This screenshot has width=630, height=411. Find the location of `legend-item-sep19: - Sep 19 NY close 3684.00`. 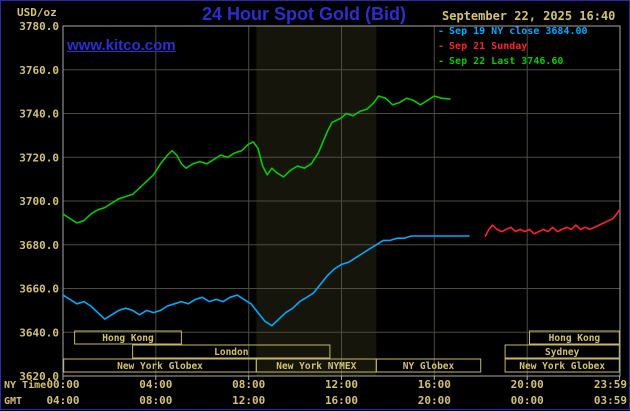

legend-item-sep19: - Sep 19 NY close 3684.00 is located at coordinates (513, 31).